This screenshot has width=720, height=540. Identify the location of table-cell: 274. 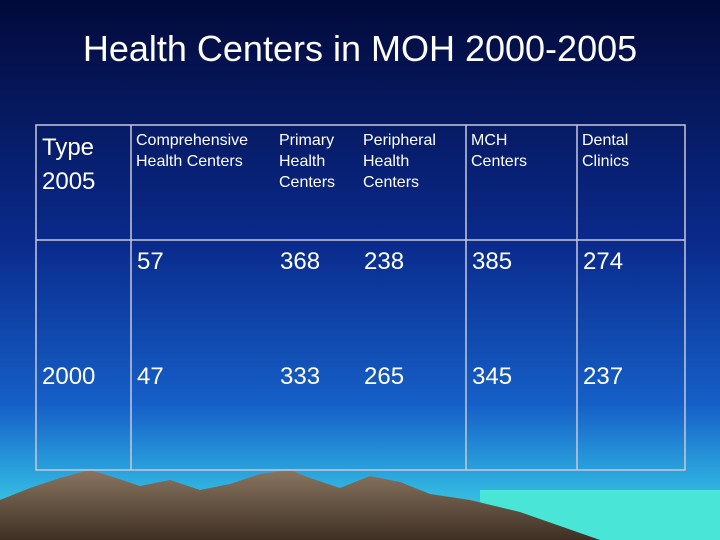
(603, 261).